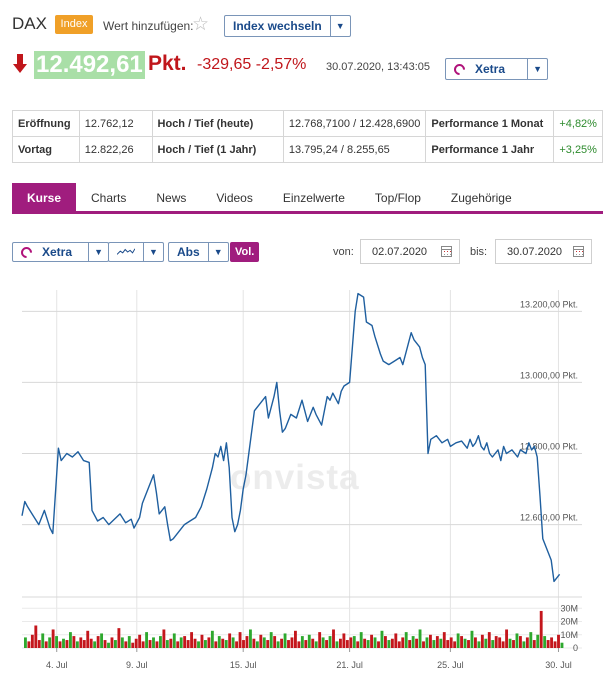  Describe the element at coordinates (137, 665) in the screenshot. I see `x-tick-label: 9. Jul` at that location.